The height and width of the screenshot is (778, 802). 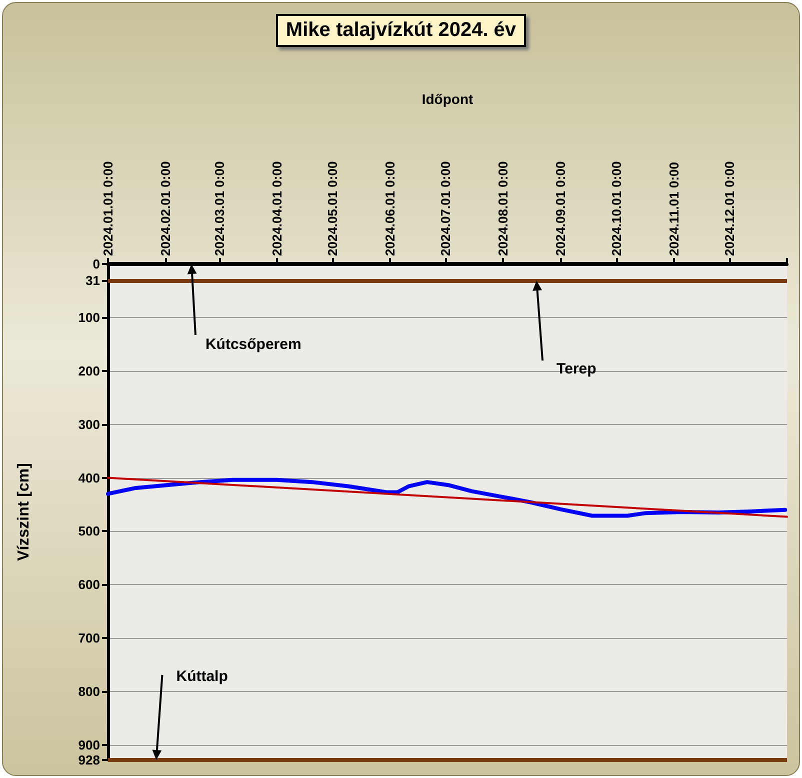 I want to click on x-tick-label: 2024.02.01 0:00, so click(x=166, y=208).